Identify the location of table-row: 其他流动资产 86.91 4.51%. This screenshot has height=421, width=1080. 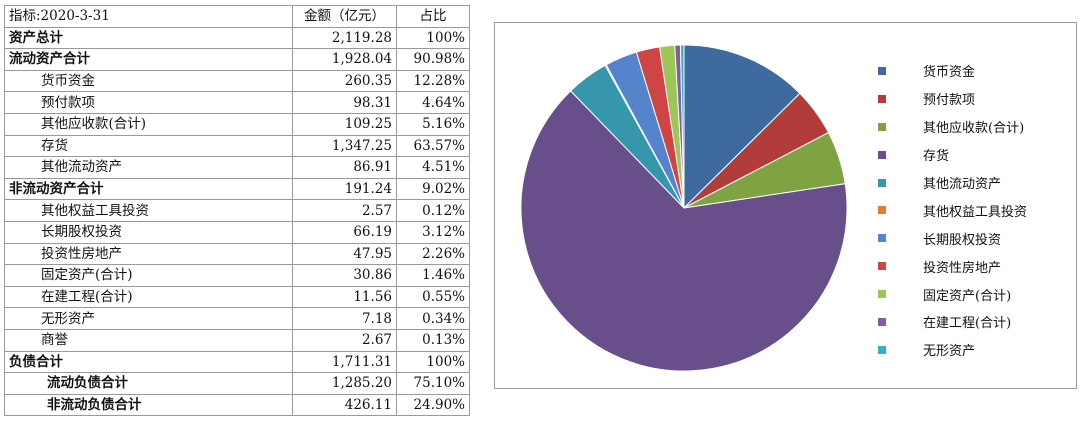
(237, 167).